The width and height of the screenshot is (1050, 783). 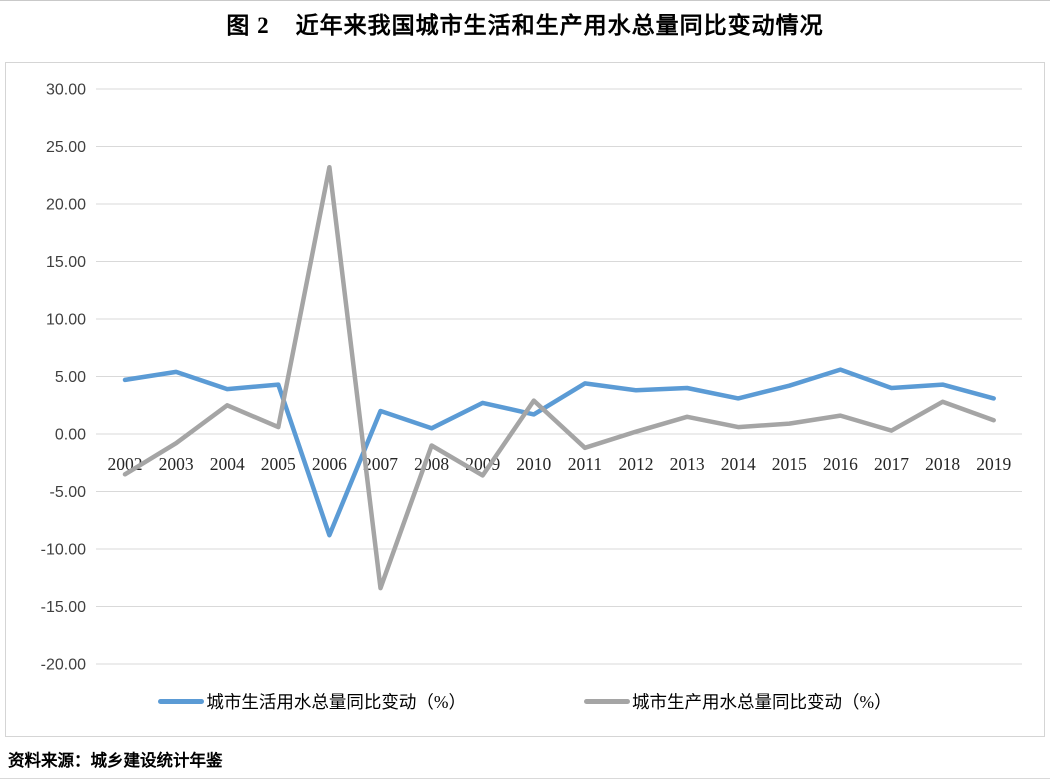 What do you see at coordinates (585, 464) in the screenshot?
I see `x-axis-year-label: 2011` at bounding box center [585, 464].